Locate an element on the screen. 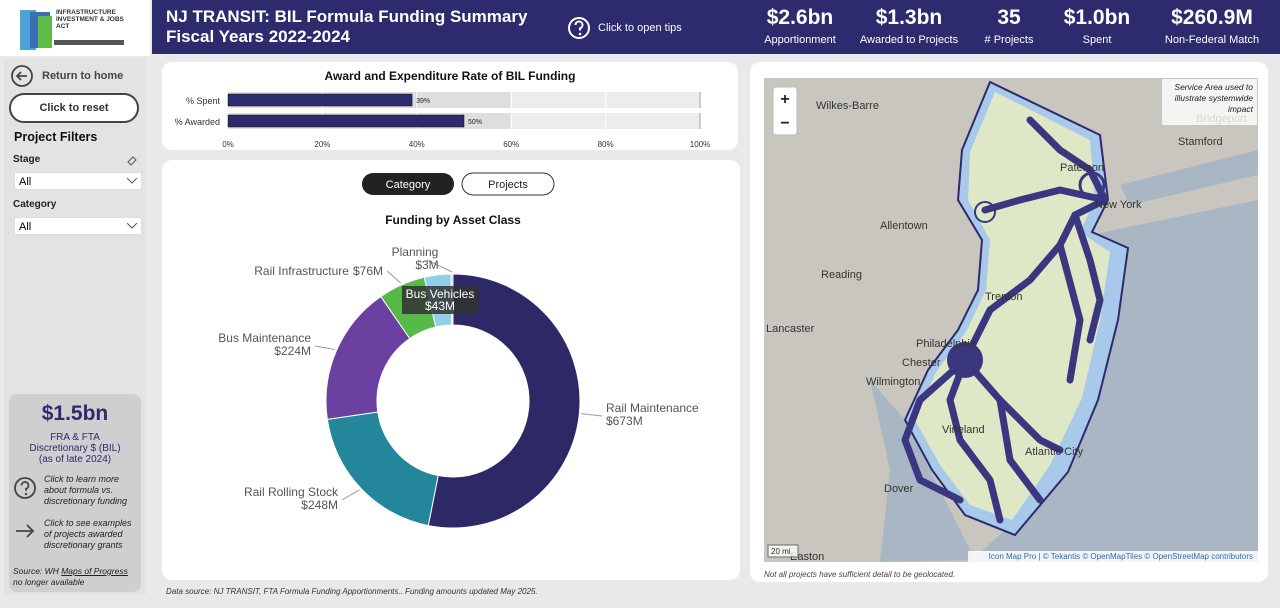 Image resolution: width=1280 pixels, height=608 pixels. logo-text: INFRASTRUCTURE INVESTMENT & JOBS ACT is located at coordinates (90, 19).